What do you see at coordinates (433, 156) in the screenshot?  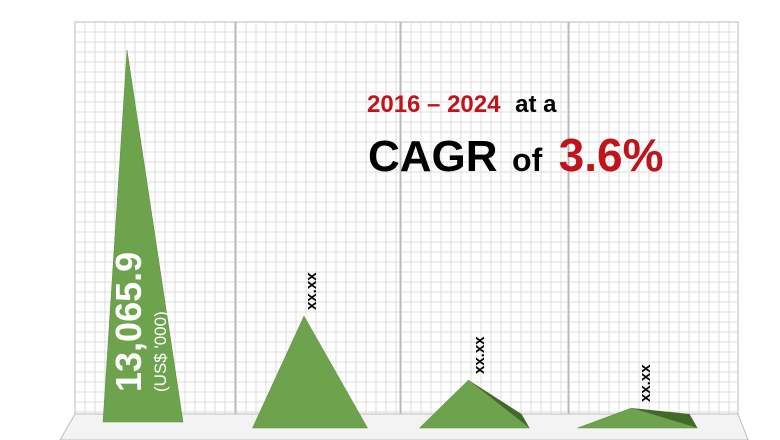 I see `cagr-label-text: CAGR` at bounding box center [433, 156].